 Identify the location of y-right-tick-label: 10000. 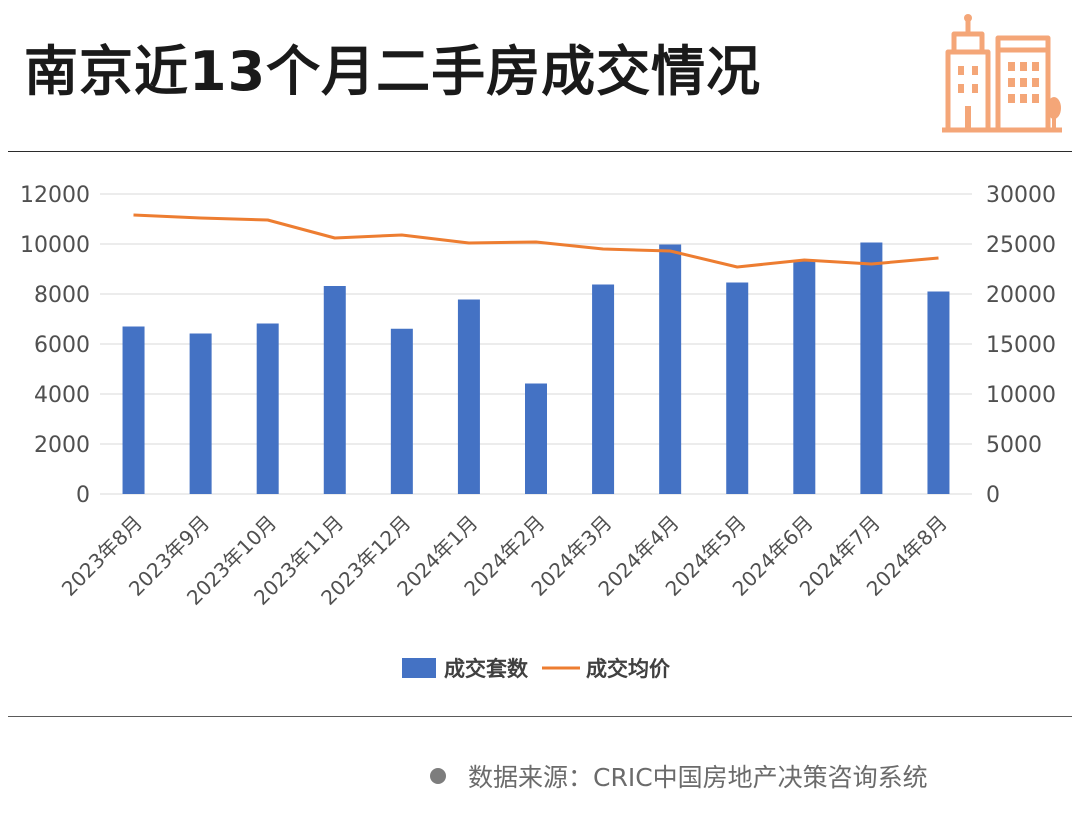
(1021, 395).